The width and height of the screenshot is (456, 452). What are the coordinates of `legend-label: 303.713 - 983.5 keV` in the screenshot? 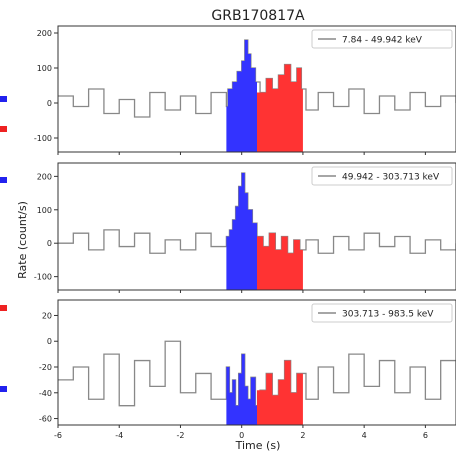 It's located at (388, 315).